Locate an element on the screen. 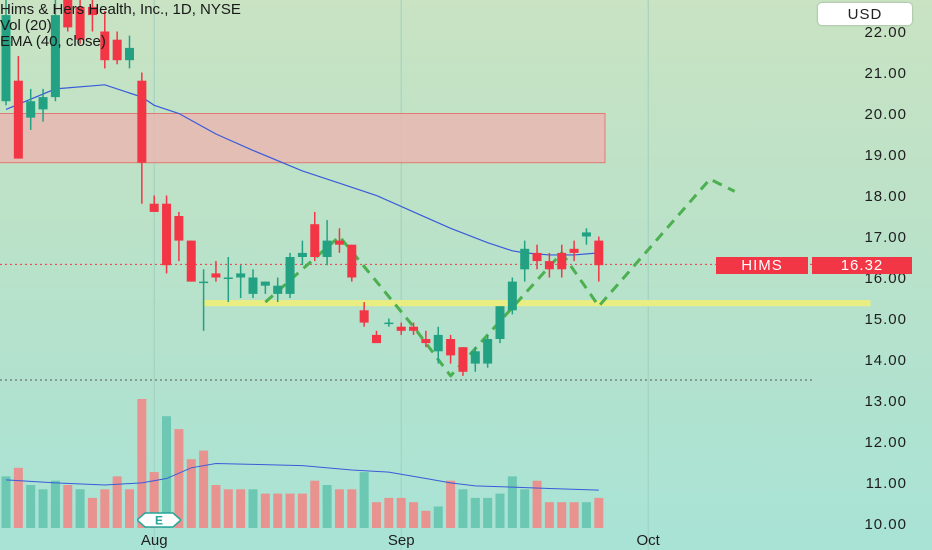  y-tick-label: 13.00 is located at coordinates (885, 401).